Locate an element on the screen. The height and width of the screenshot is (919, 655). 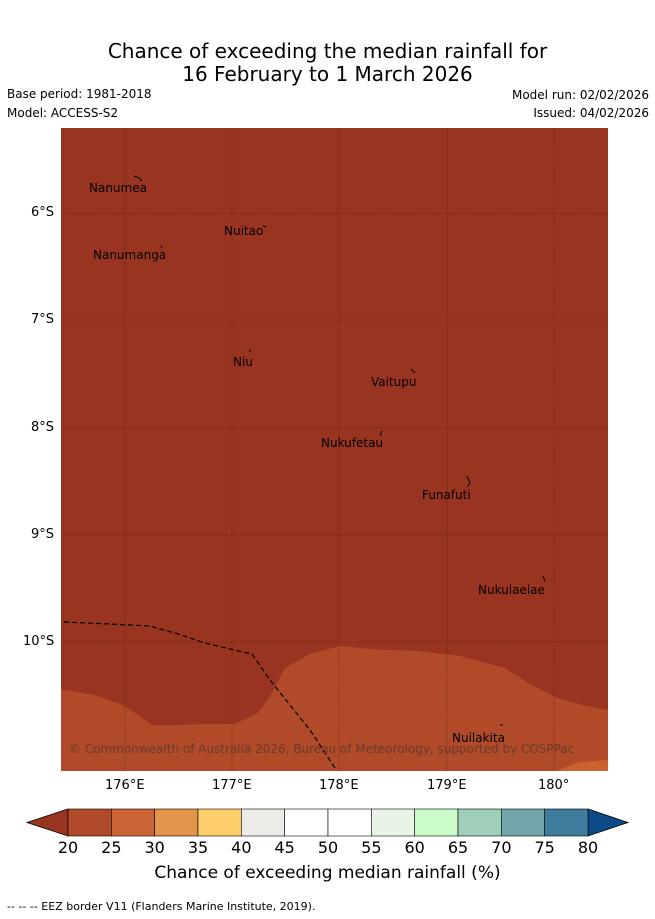
colorbar-over-arrow is located at coordinates (608, 822).